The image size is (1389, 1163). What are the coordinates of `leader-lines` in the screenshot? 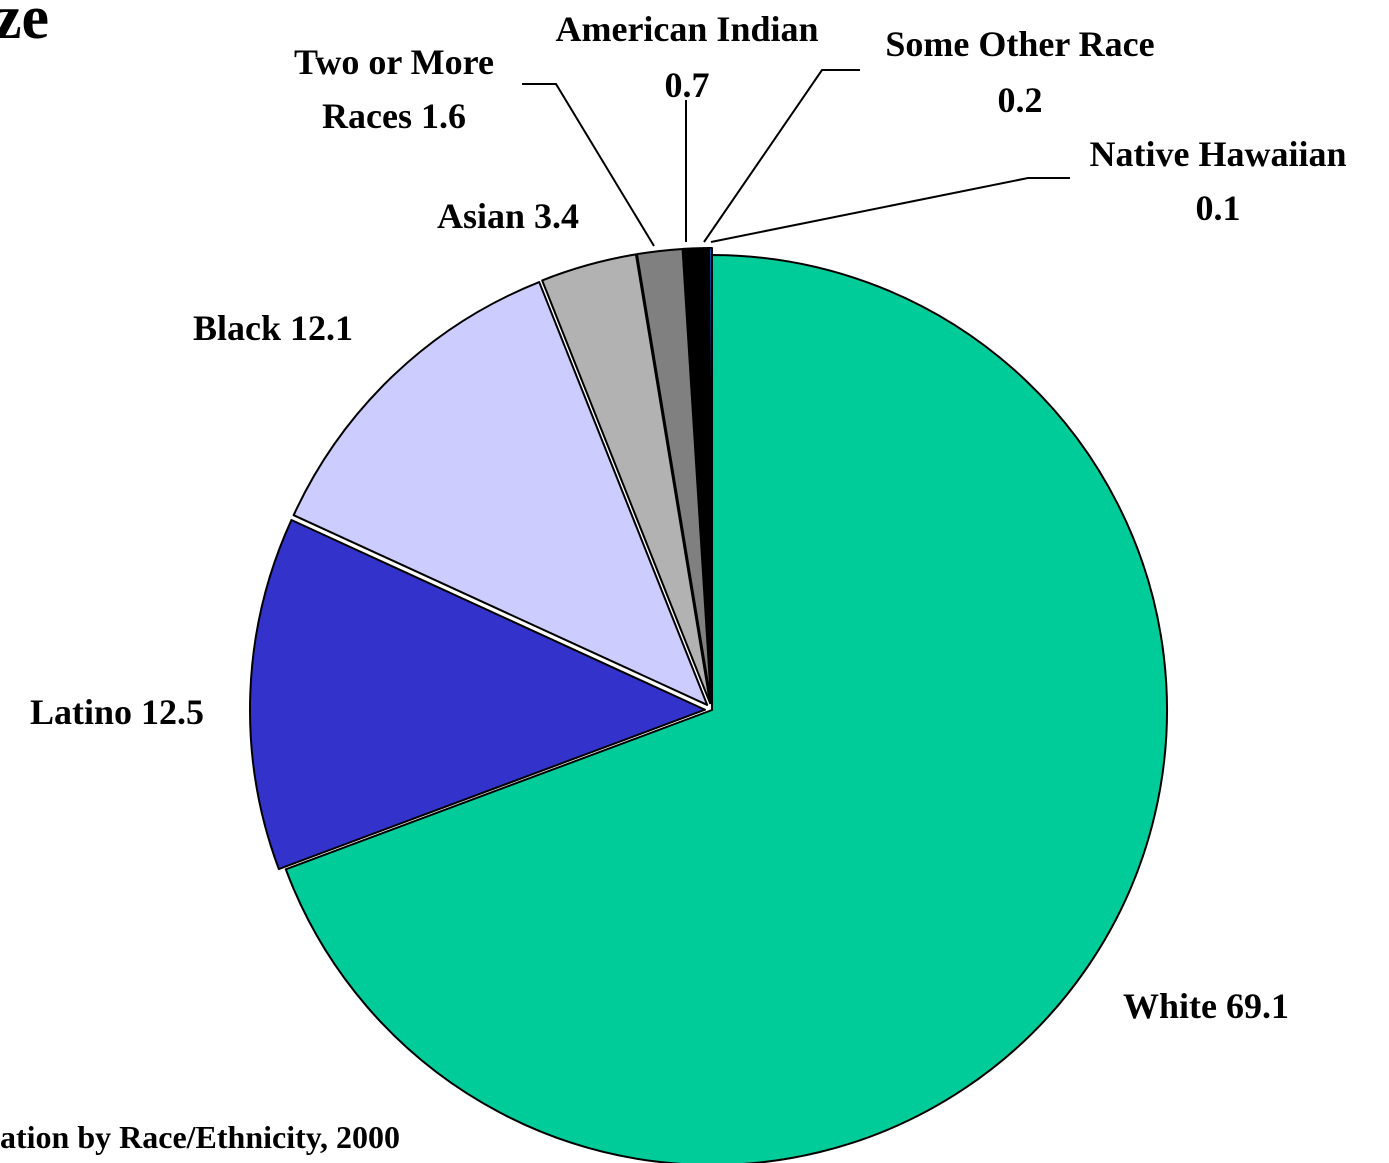 It's located at (796, 158).